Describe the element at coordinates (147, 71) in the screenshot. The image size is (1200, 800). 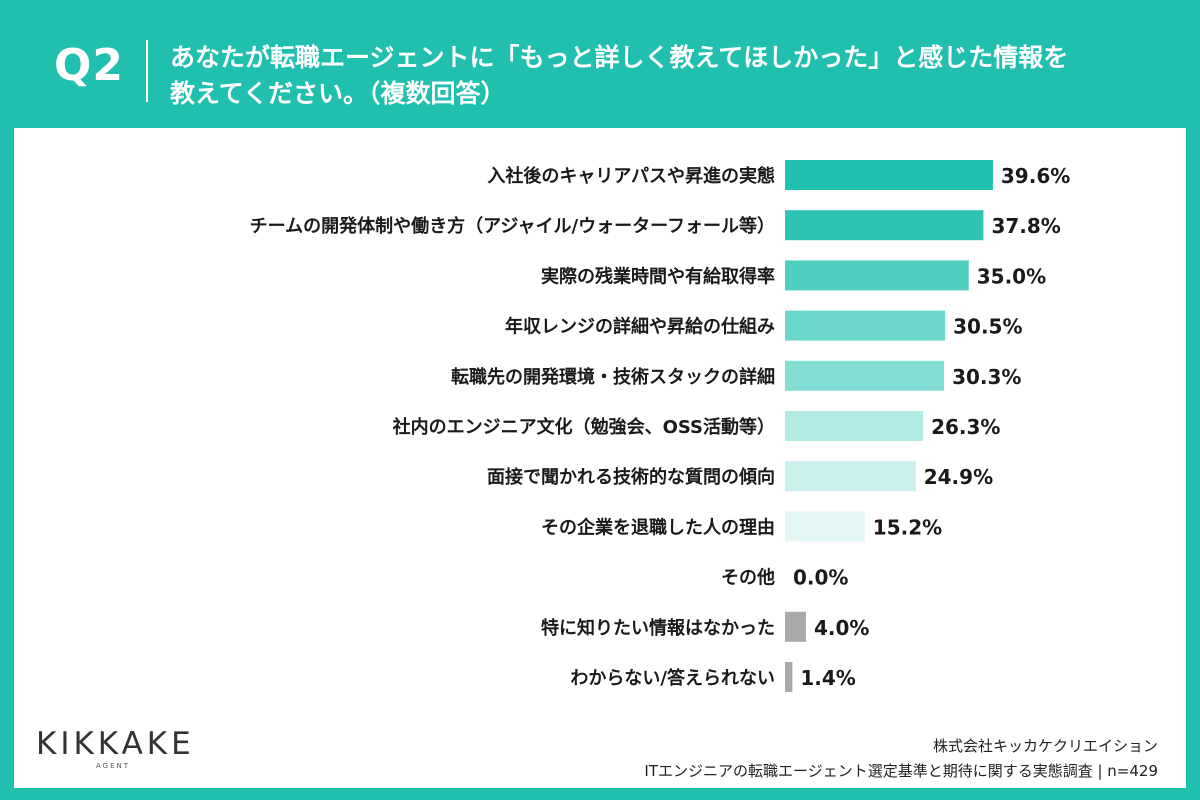
I see `header-divider` at that location.